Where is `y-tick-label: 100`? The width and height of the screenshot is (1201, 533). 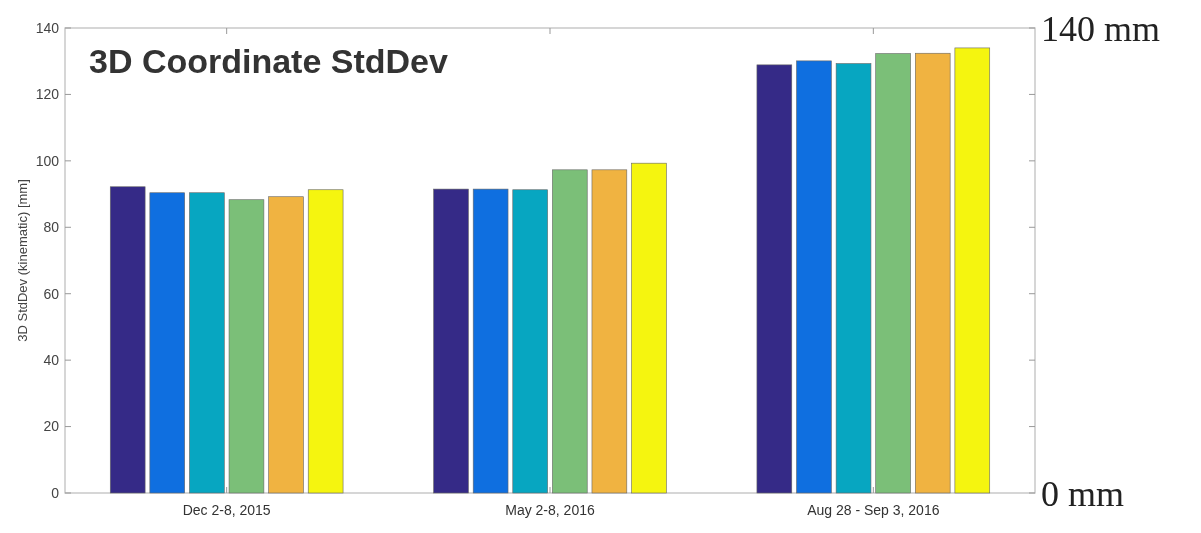
y-tick-label: 100 is located at coordinates (47, 160).